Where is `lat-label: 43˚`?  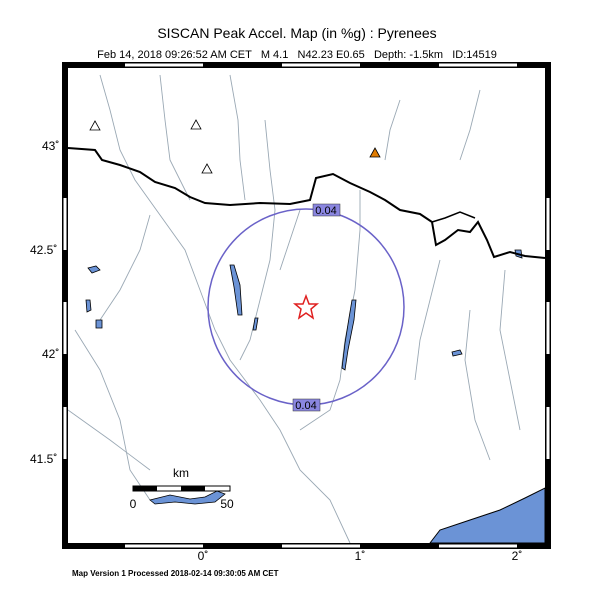 lat-label: 43˚ is located at coordinates (50, 146).